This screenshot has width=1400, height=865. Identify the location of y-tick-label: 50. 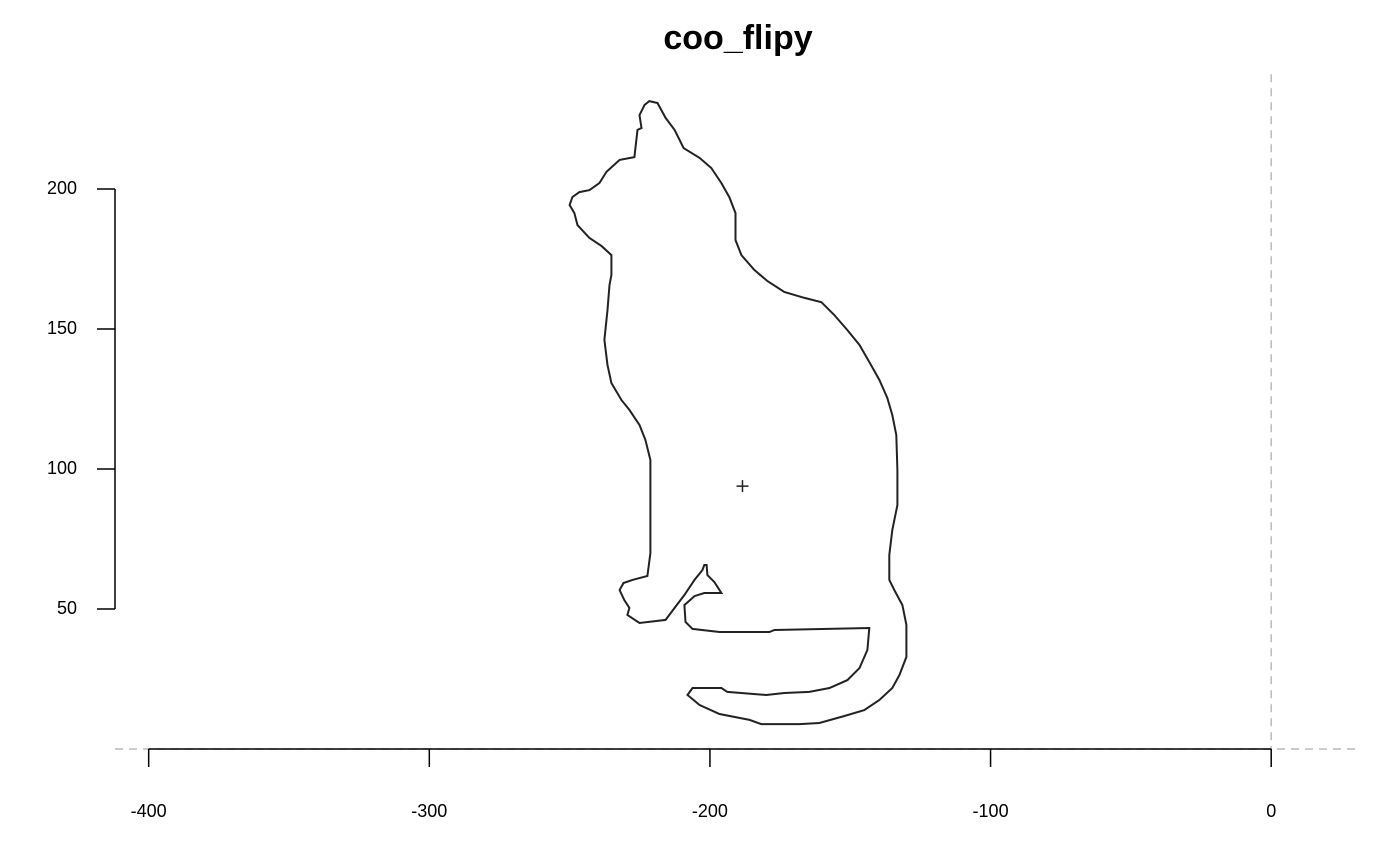
(67, 608).